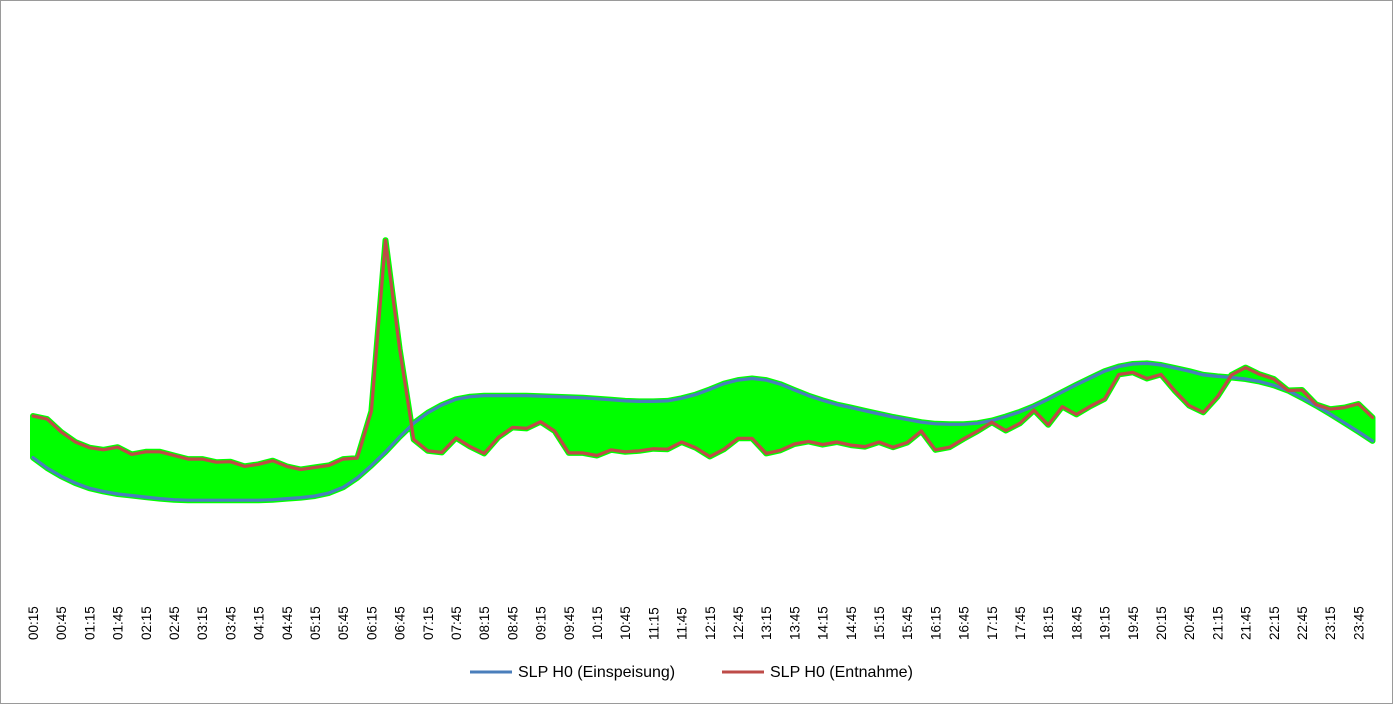 The image size is (1393, 704). I want to click on x-tick-label: 12:45, so click(738, 623).